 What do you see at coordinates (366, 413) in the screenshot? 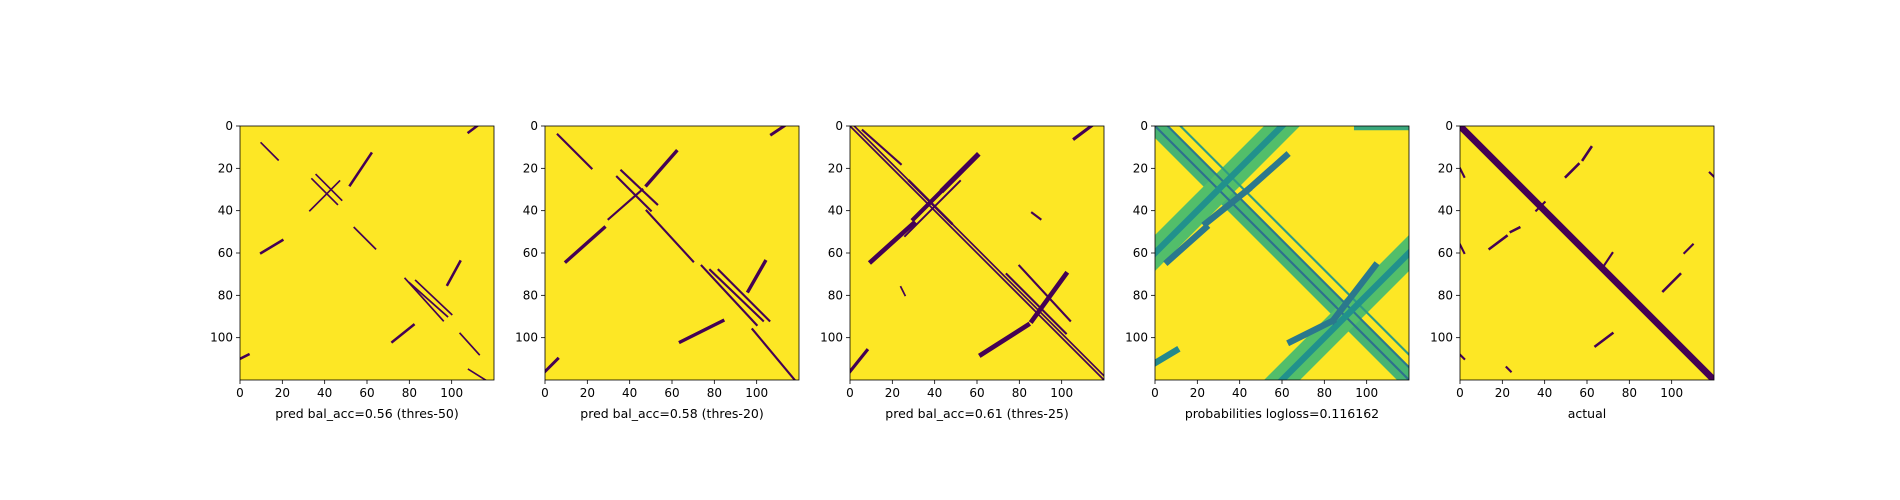
I see `x-axis-label: pred bal_acc=0.56 (thres-50)` at bounding box center [366, 413].